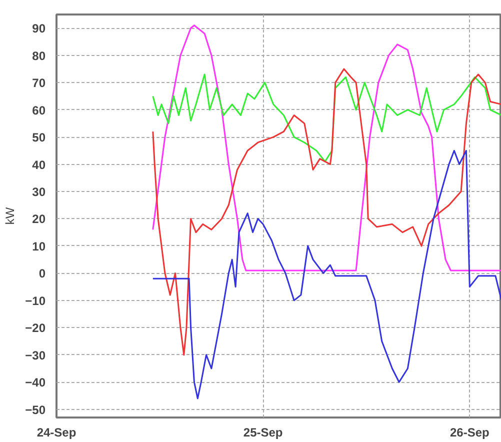 Image resolution: width=501 pixels, height=442 pixels. Describe the element at coordinates (39, 219) in the screenshot. I see `y-tick-label: 20` at that location.